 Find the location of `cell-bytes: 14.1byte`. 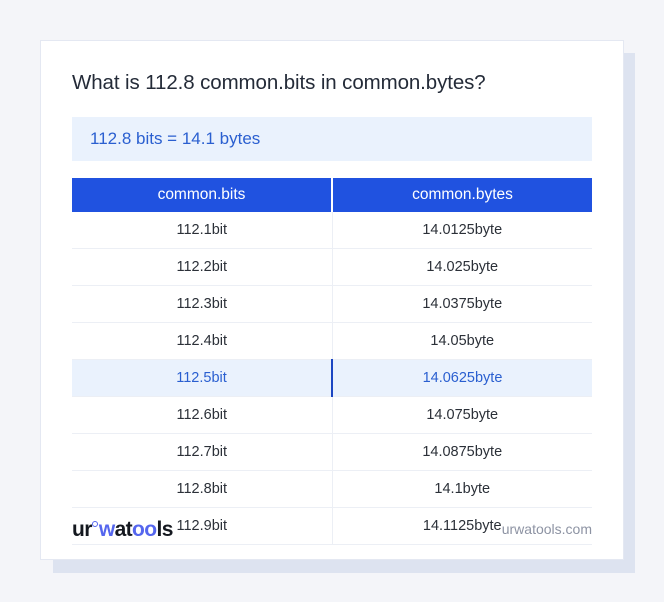

cell-bytes: 14.1byte is located at coordinates (462, 489).